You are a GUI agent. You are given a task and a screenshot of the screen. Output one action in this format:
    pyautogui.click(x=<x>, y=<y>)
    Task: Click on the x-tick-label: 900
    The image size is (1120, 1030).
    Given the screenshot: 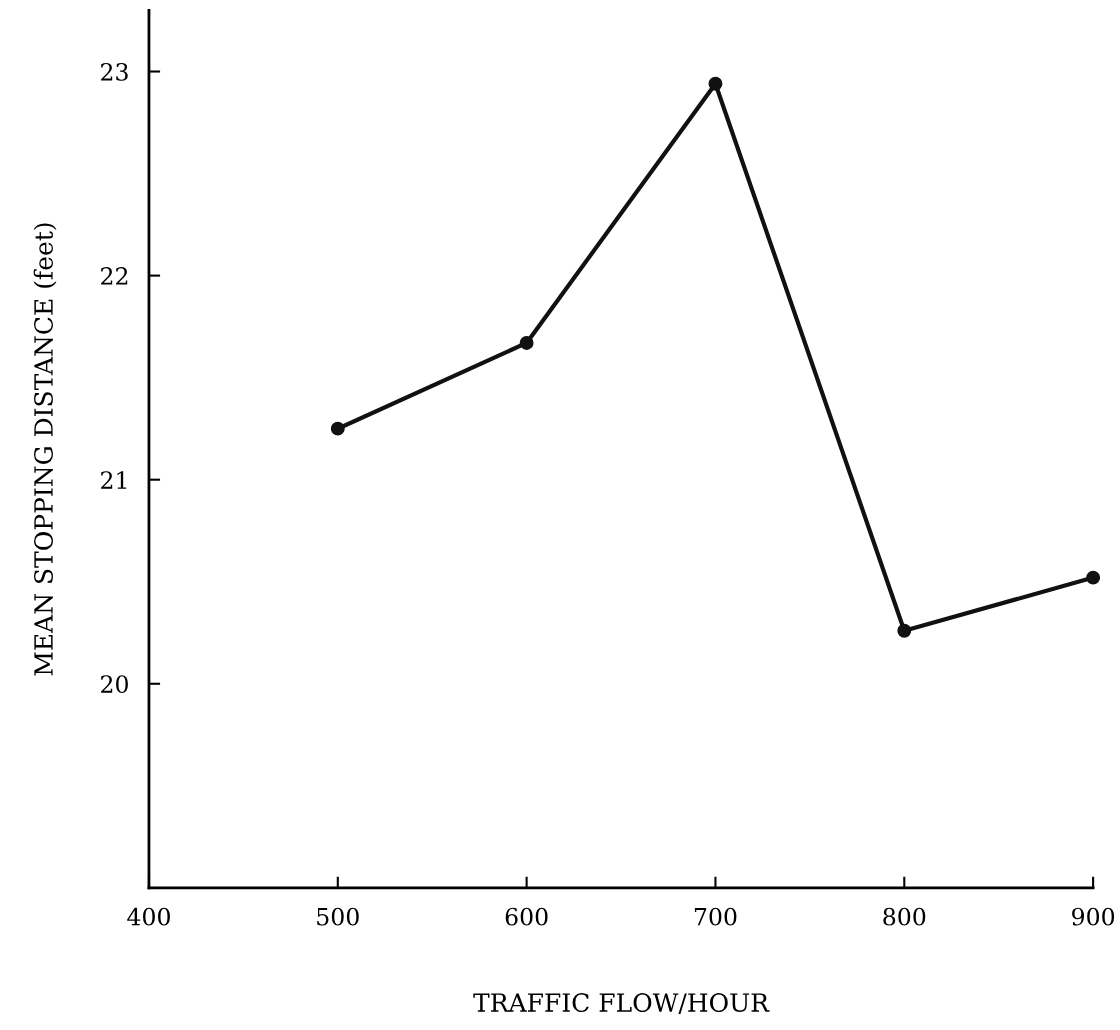 What is the action you would take?
    pyautogui.click(x=1093, y=916)
    